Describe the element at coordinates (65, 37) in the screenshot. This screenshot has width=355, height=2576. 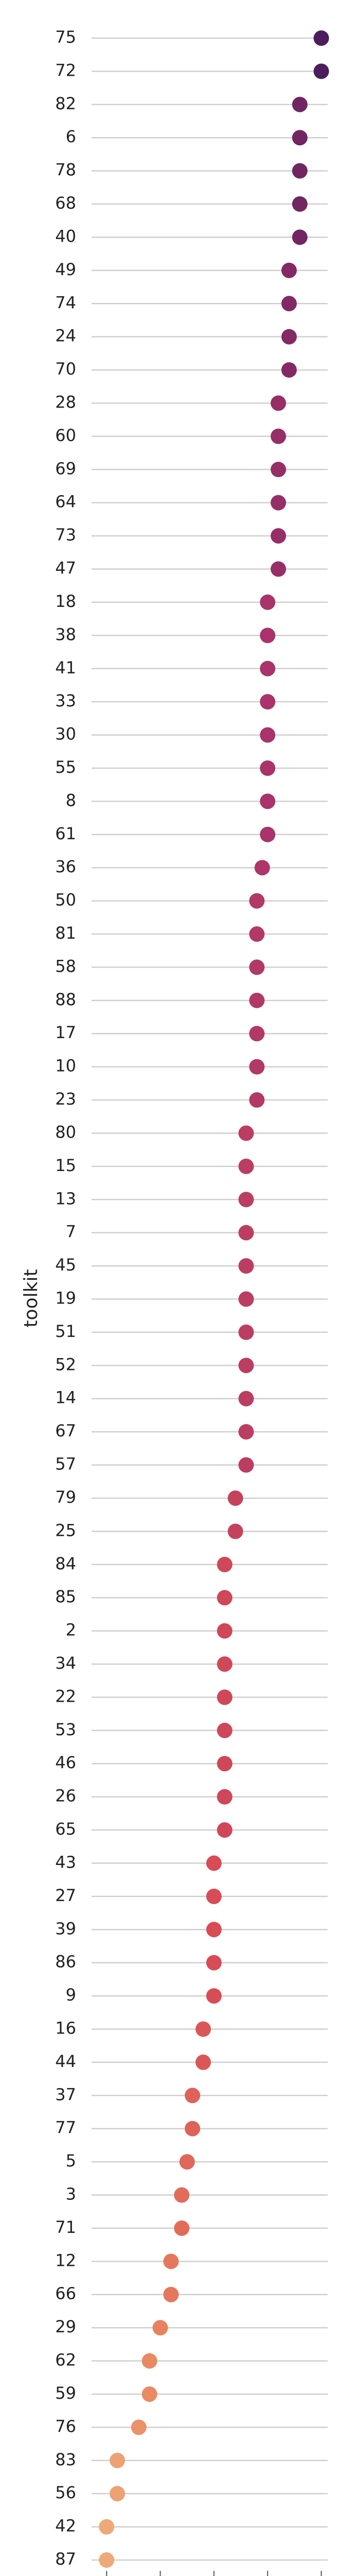
I see `y-tick-label: 75` at that location.